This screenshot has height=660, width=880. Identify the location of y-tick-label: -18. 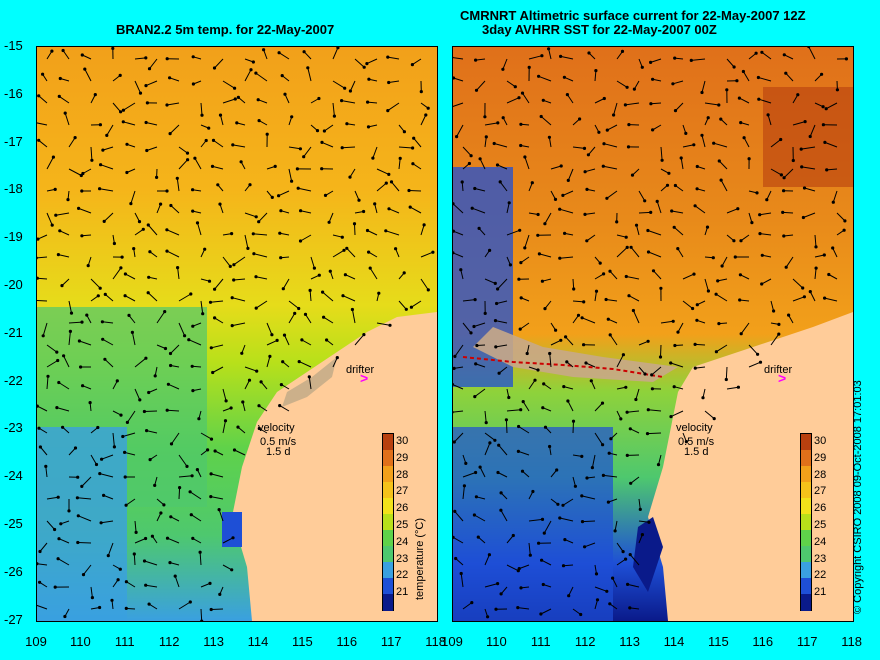
(13, 189).